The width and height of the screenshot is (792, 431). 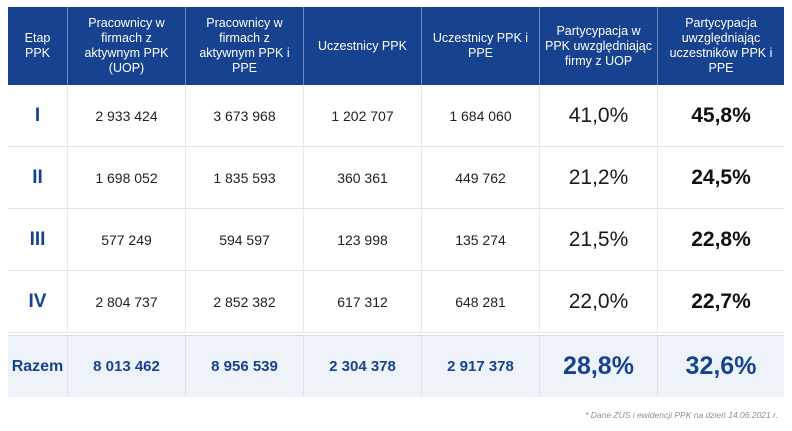 What do you see at coordinates (38, 301) in the screenshot?
I see `etap-cell: IV` at bounding box center [38, 301].